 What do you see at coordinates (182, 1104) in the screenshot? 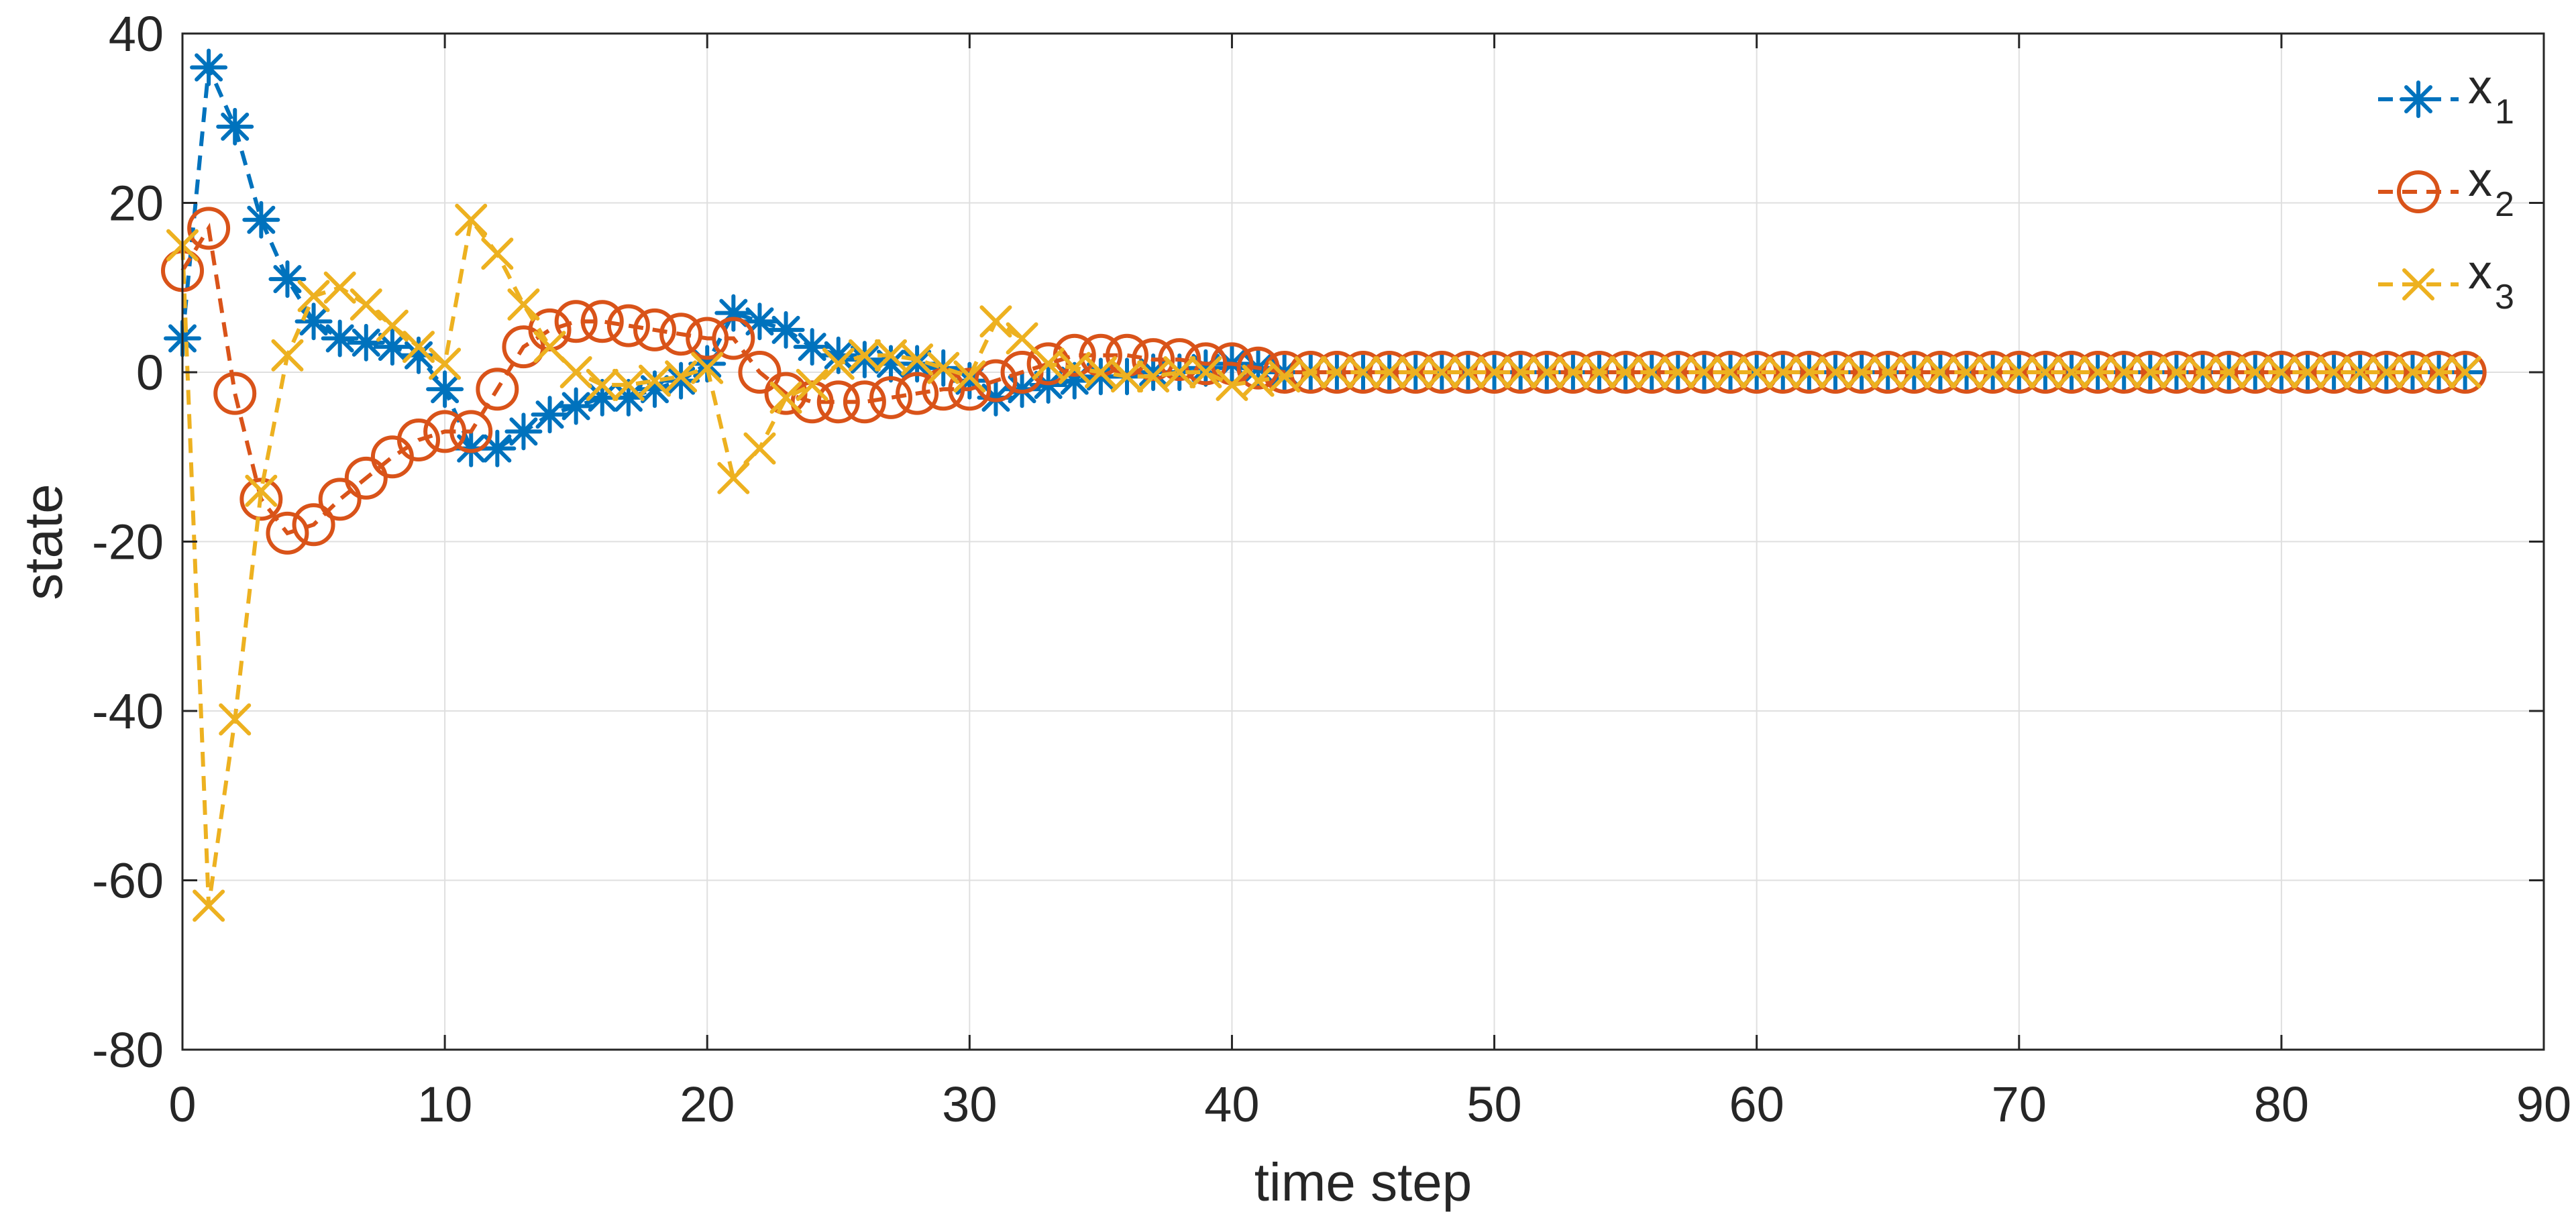
I see `x-tick-label: 0` at bounding box center [182, 1104].